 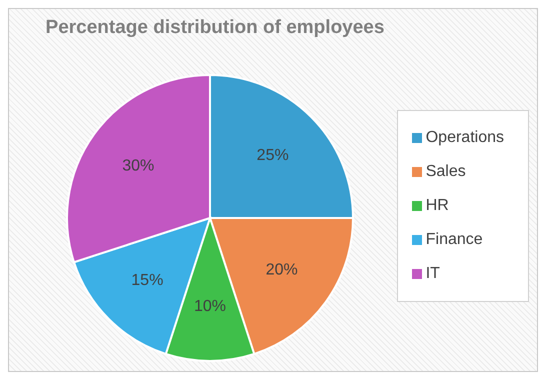 I want to click on data-label: 25%, so click(x=272, y=155).